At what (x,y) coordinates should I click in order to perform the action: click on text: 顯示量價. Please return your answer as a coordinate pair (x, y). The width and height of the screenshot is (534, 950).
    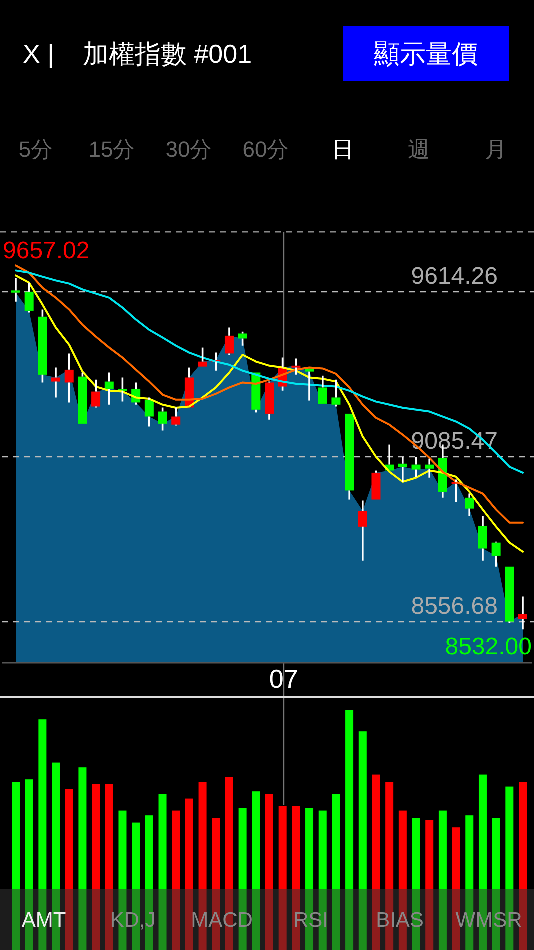
    Looking at the image, I should click on (426, 54).